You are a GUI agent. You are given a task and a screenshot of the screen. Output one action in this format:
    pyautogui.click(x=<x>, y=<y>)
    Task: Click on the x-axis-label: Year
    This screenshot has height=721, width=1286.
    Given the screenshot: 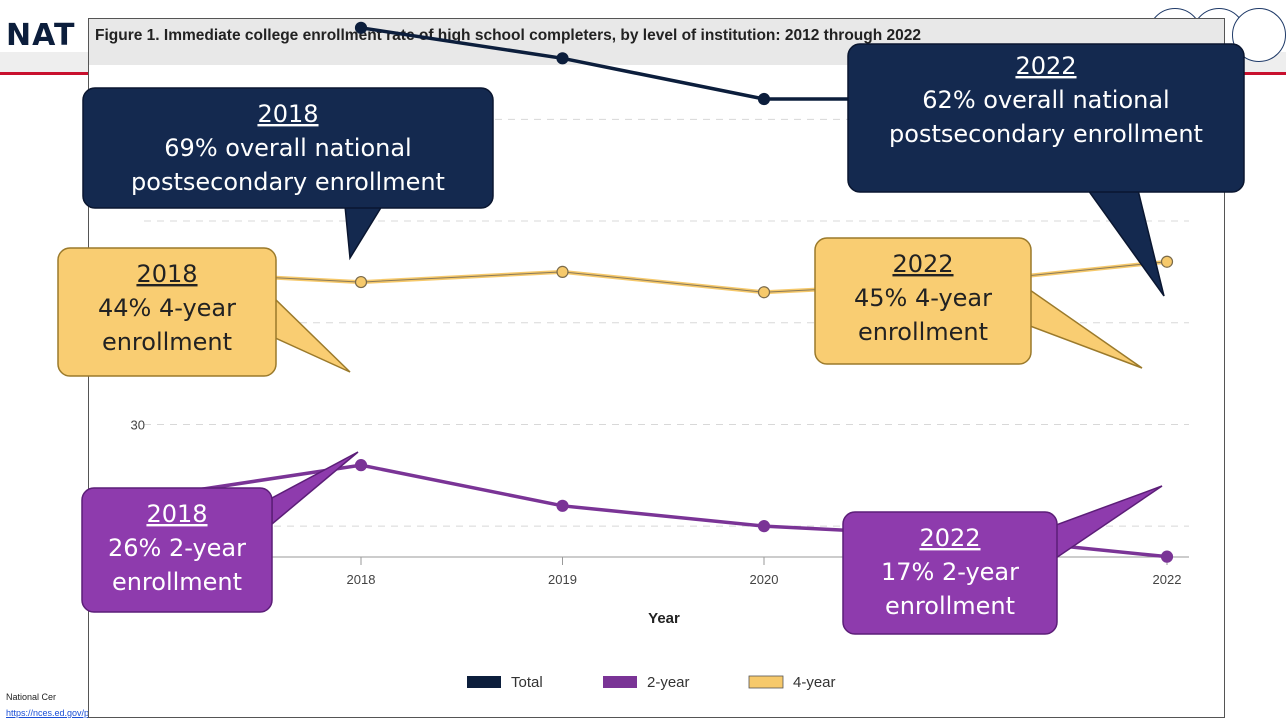 What is the action you would take?
    pyautogui.click(x=664, y=618)
    